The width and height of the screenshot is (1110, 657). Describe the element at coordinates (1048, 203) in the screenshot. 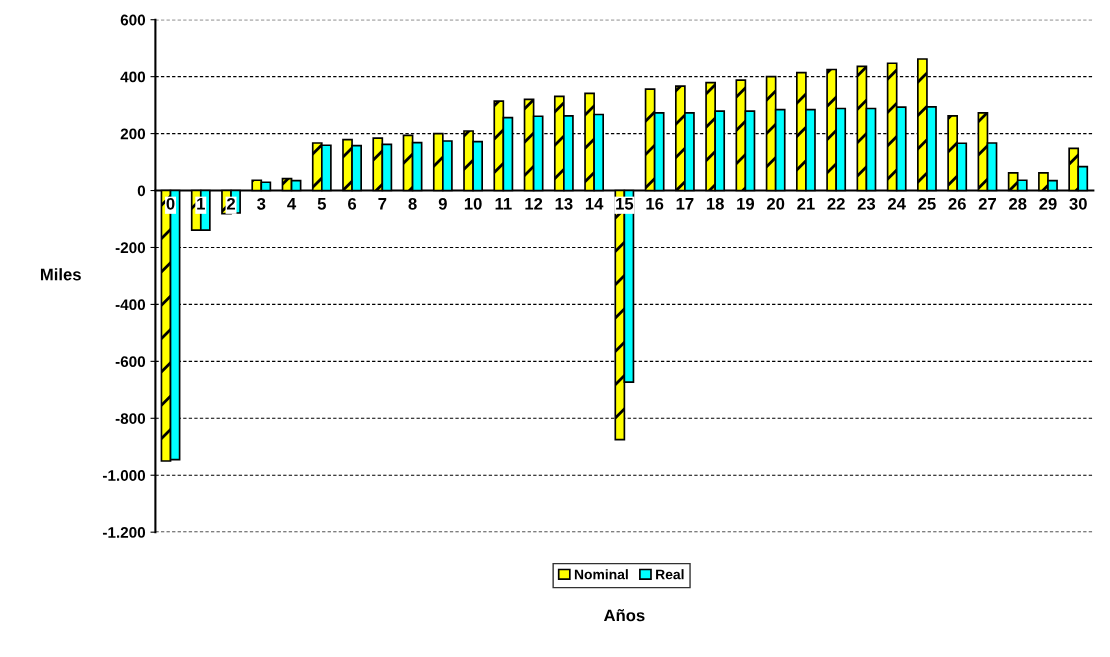

I see `x-tick-label: 29` at that location.